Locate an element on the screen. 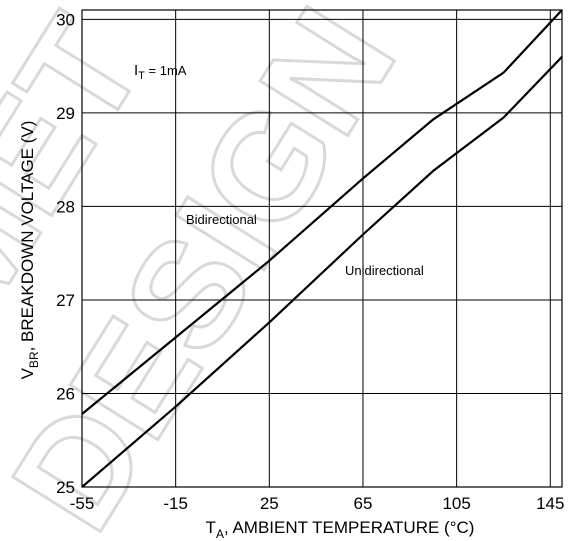 The image size is (579, 541). series-label-bidirectional: Bidirectional is located at coordinates (221, 219).